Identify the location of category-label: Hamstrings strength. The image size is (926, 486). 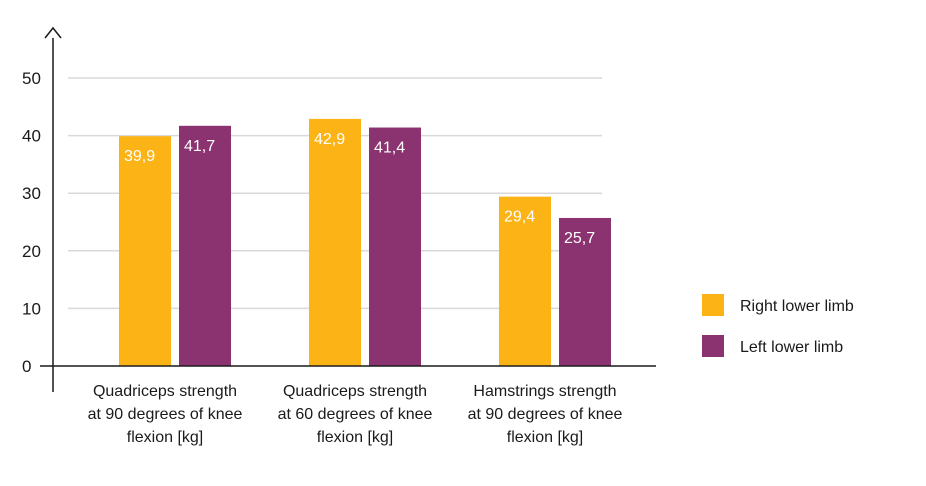
(544, 391).